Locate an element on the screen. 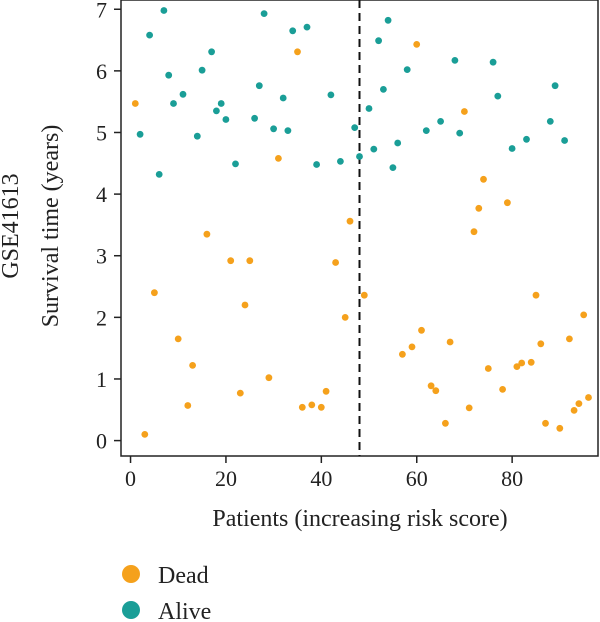  x-tick-label: 40 is located at coordinates (321, 478).